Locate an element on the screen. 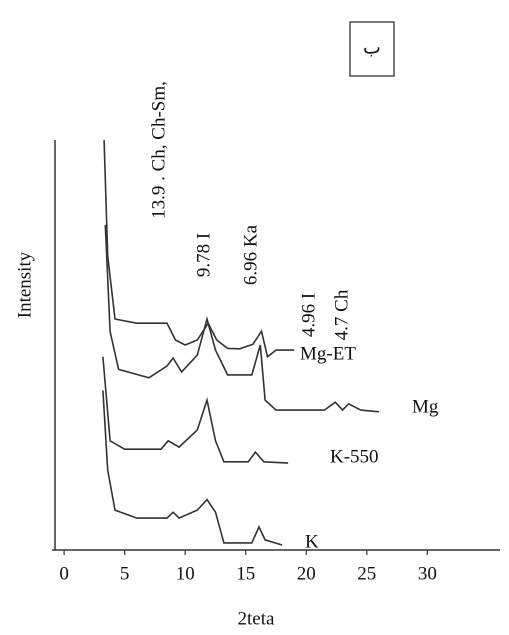  trace-label: Mg-ET is located at coordinates (328, 353).